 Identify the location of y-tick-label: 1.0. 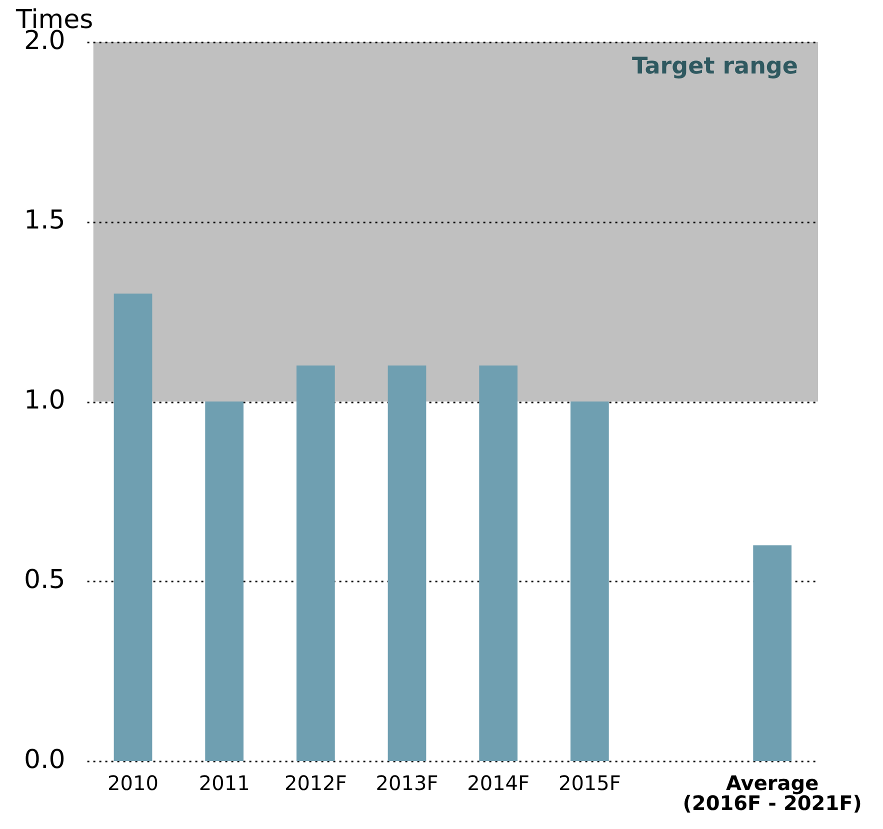
(45, 400).